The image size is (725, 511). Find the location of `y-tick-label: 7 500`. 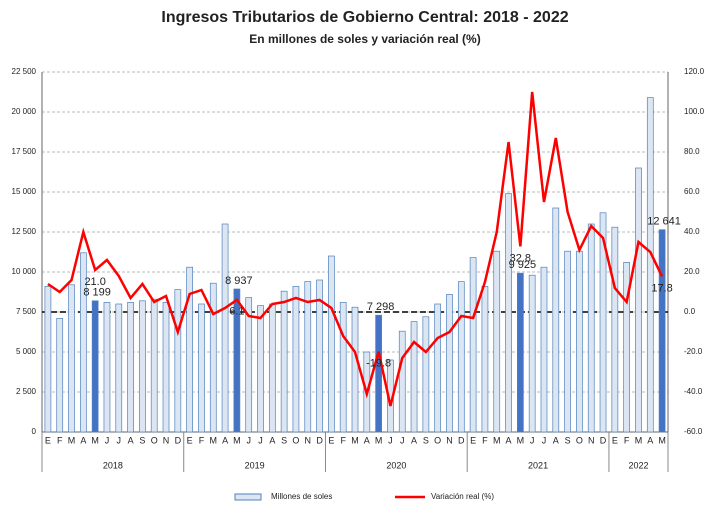

y-tick-label: 7 500 is located at coordinates (26, 311).